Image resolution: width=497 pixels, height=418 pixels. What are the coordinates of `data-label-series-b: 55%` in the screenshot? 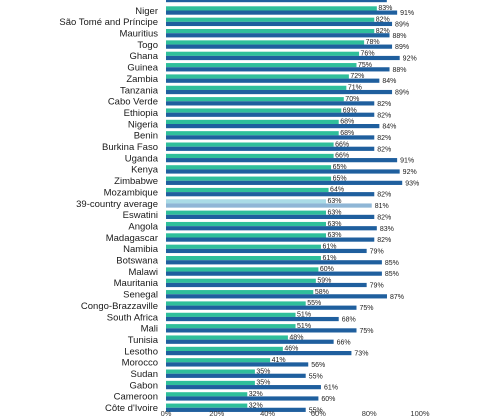 It's located at (316, 376).